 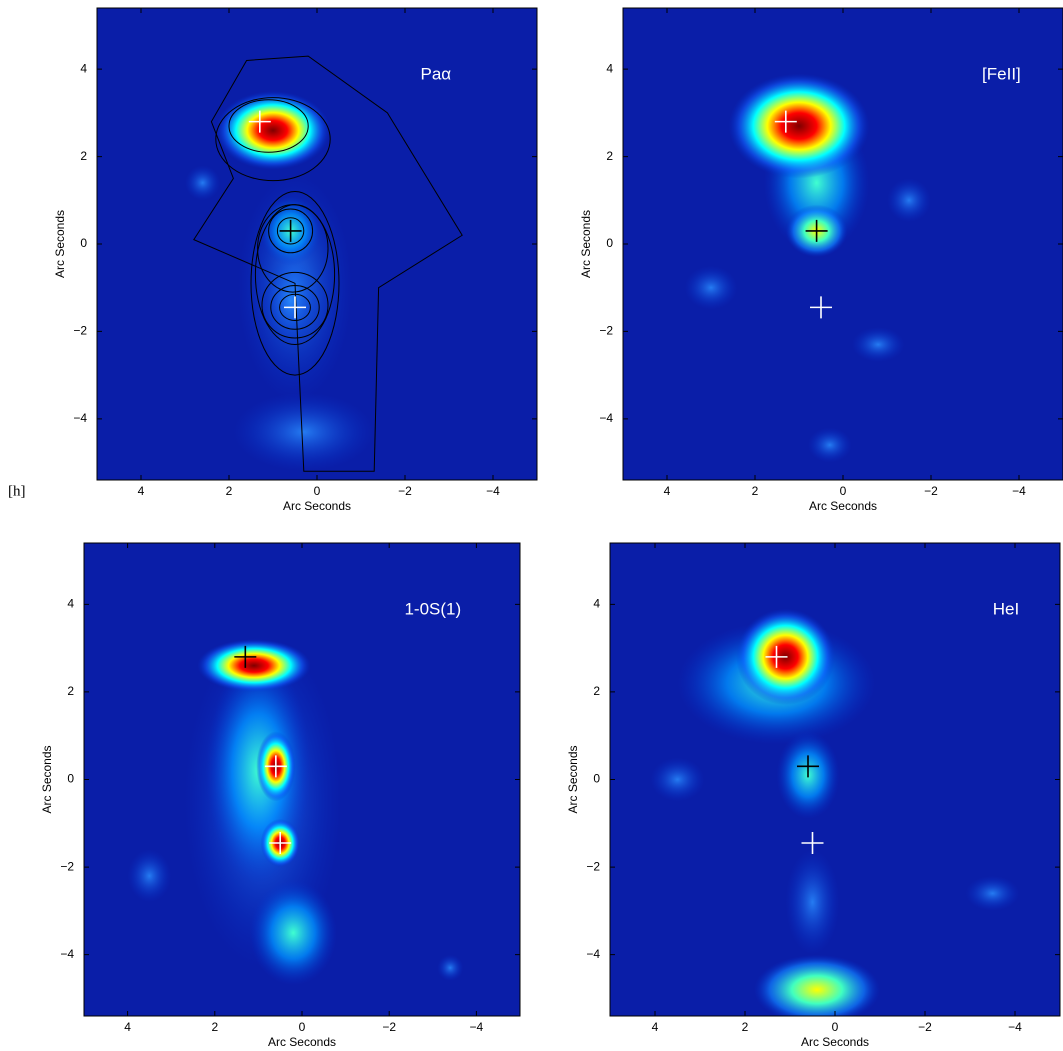 I want to click on figure-note: [h], so click(x=17, y=491).